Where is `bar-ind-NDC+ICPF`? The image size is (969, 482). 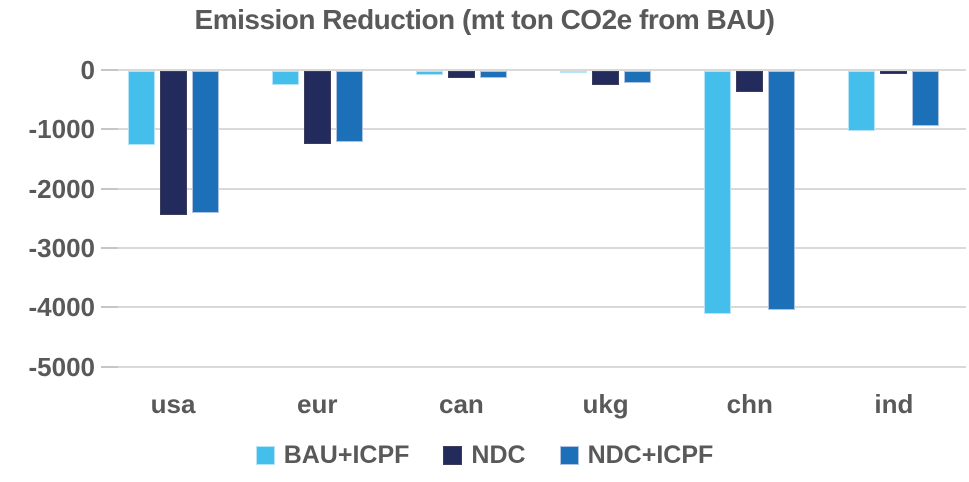 bar-ind-NDC+ICPF is located at coordinates (926, 98).